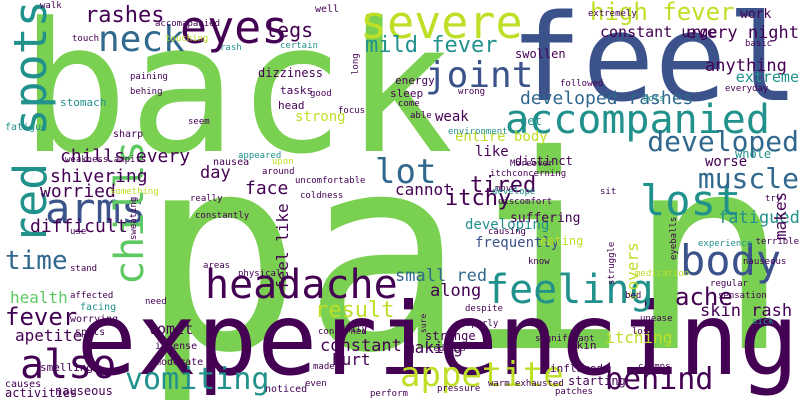 The width and height of the screenshot is (800, 400). What do you see at coordinates (637, 120) in the screenshot?
I see `word: accompanied` at bounding box center [637, 120].